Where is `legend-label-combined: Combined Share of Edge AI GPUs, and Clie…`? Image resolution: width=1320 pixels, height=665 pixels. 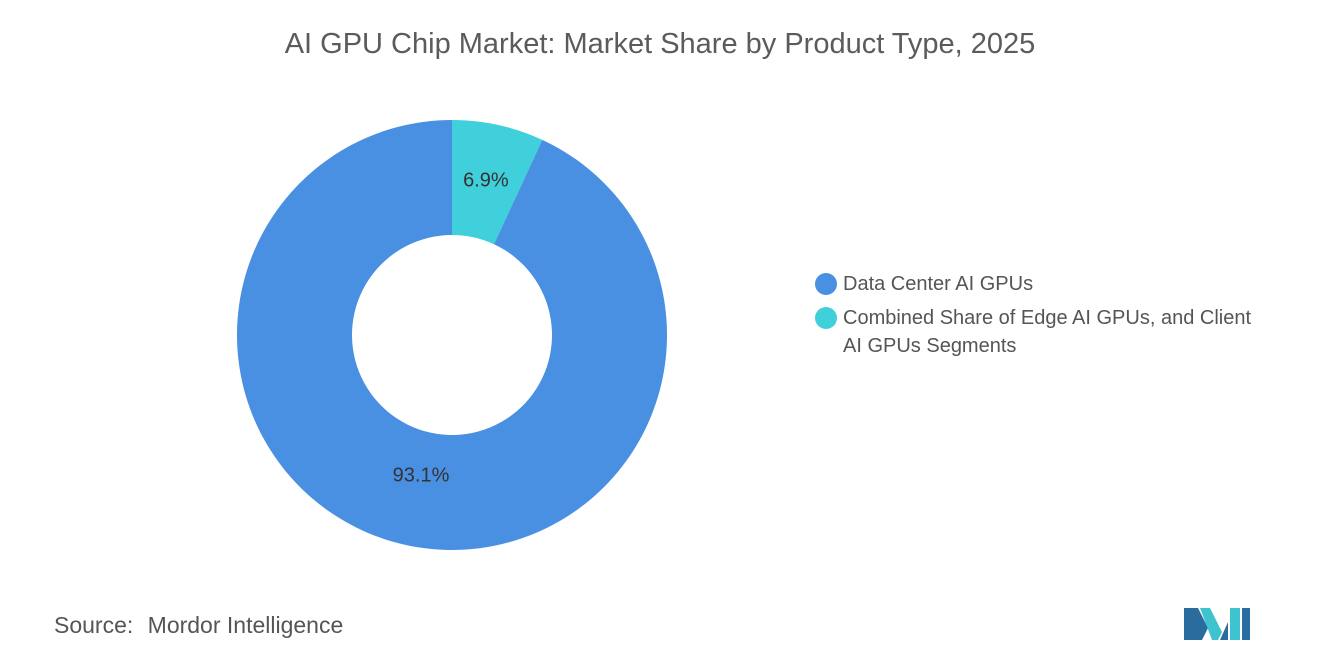
legend-label-combined: Combined Share of Edge AI GPUs, and Clie… is located at coordinates (1047, 332).